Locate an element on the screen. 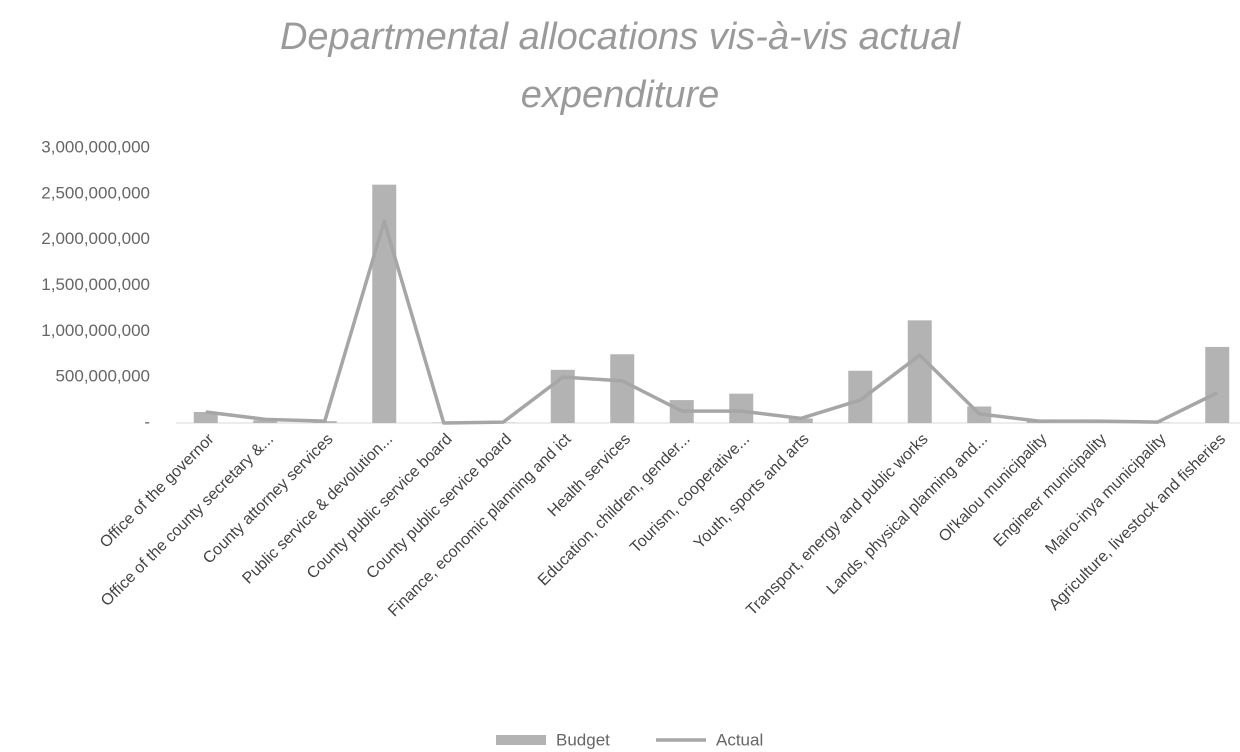 This screenshot has width=1240, height=752. legend-label: Actual is located at coordinates (739, 739).